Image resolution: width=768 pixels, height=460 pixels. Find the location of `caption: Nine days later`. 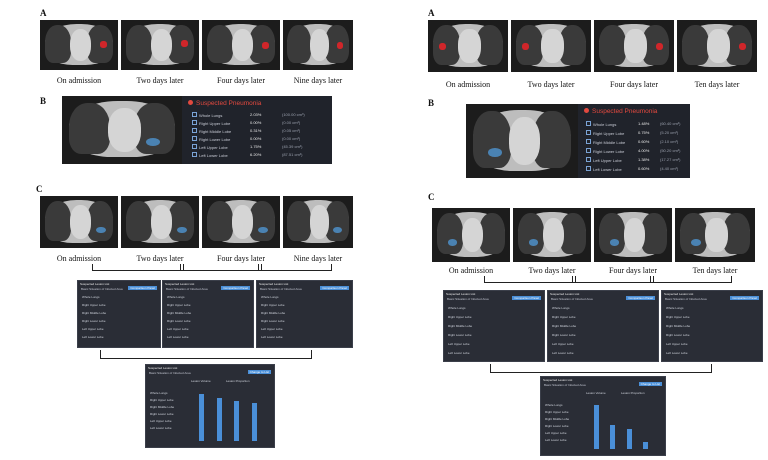

caption: Nine days later is located at coordinates (318, 258).